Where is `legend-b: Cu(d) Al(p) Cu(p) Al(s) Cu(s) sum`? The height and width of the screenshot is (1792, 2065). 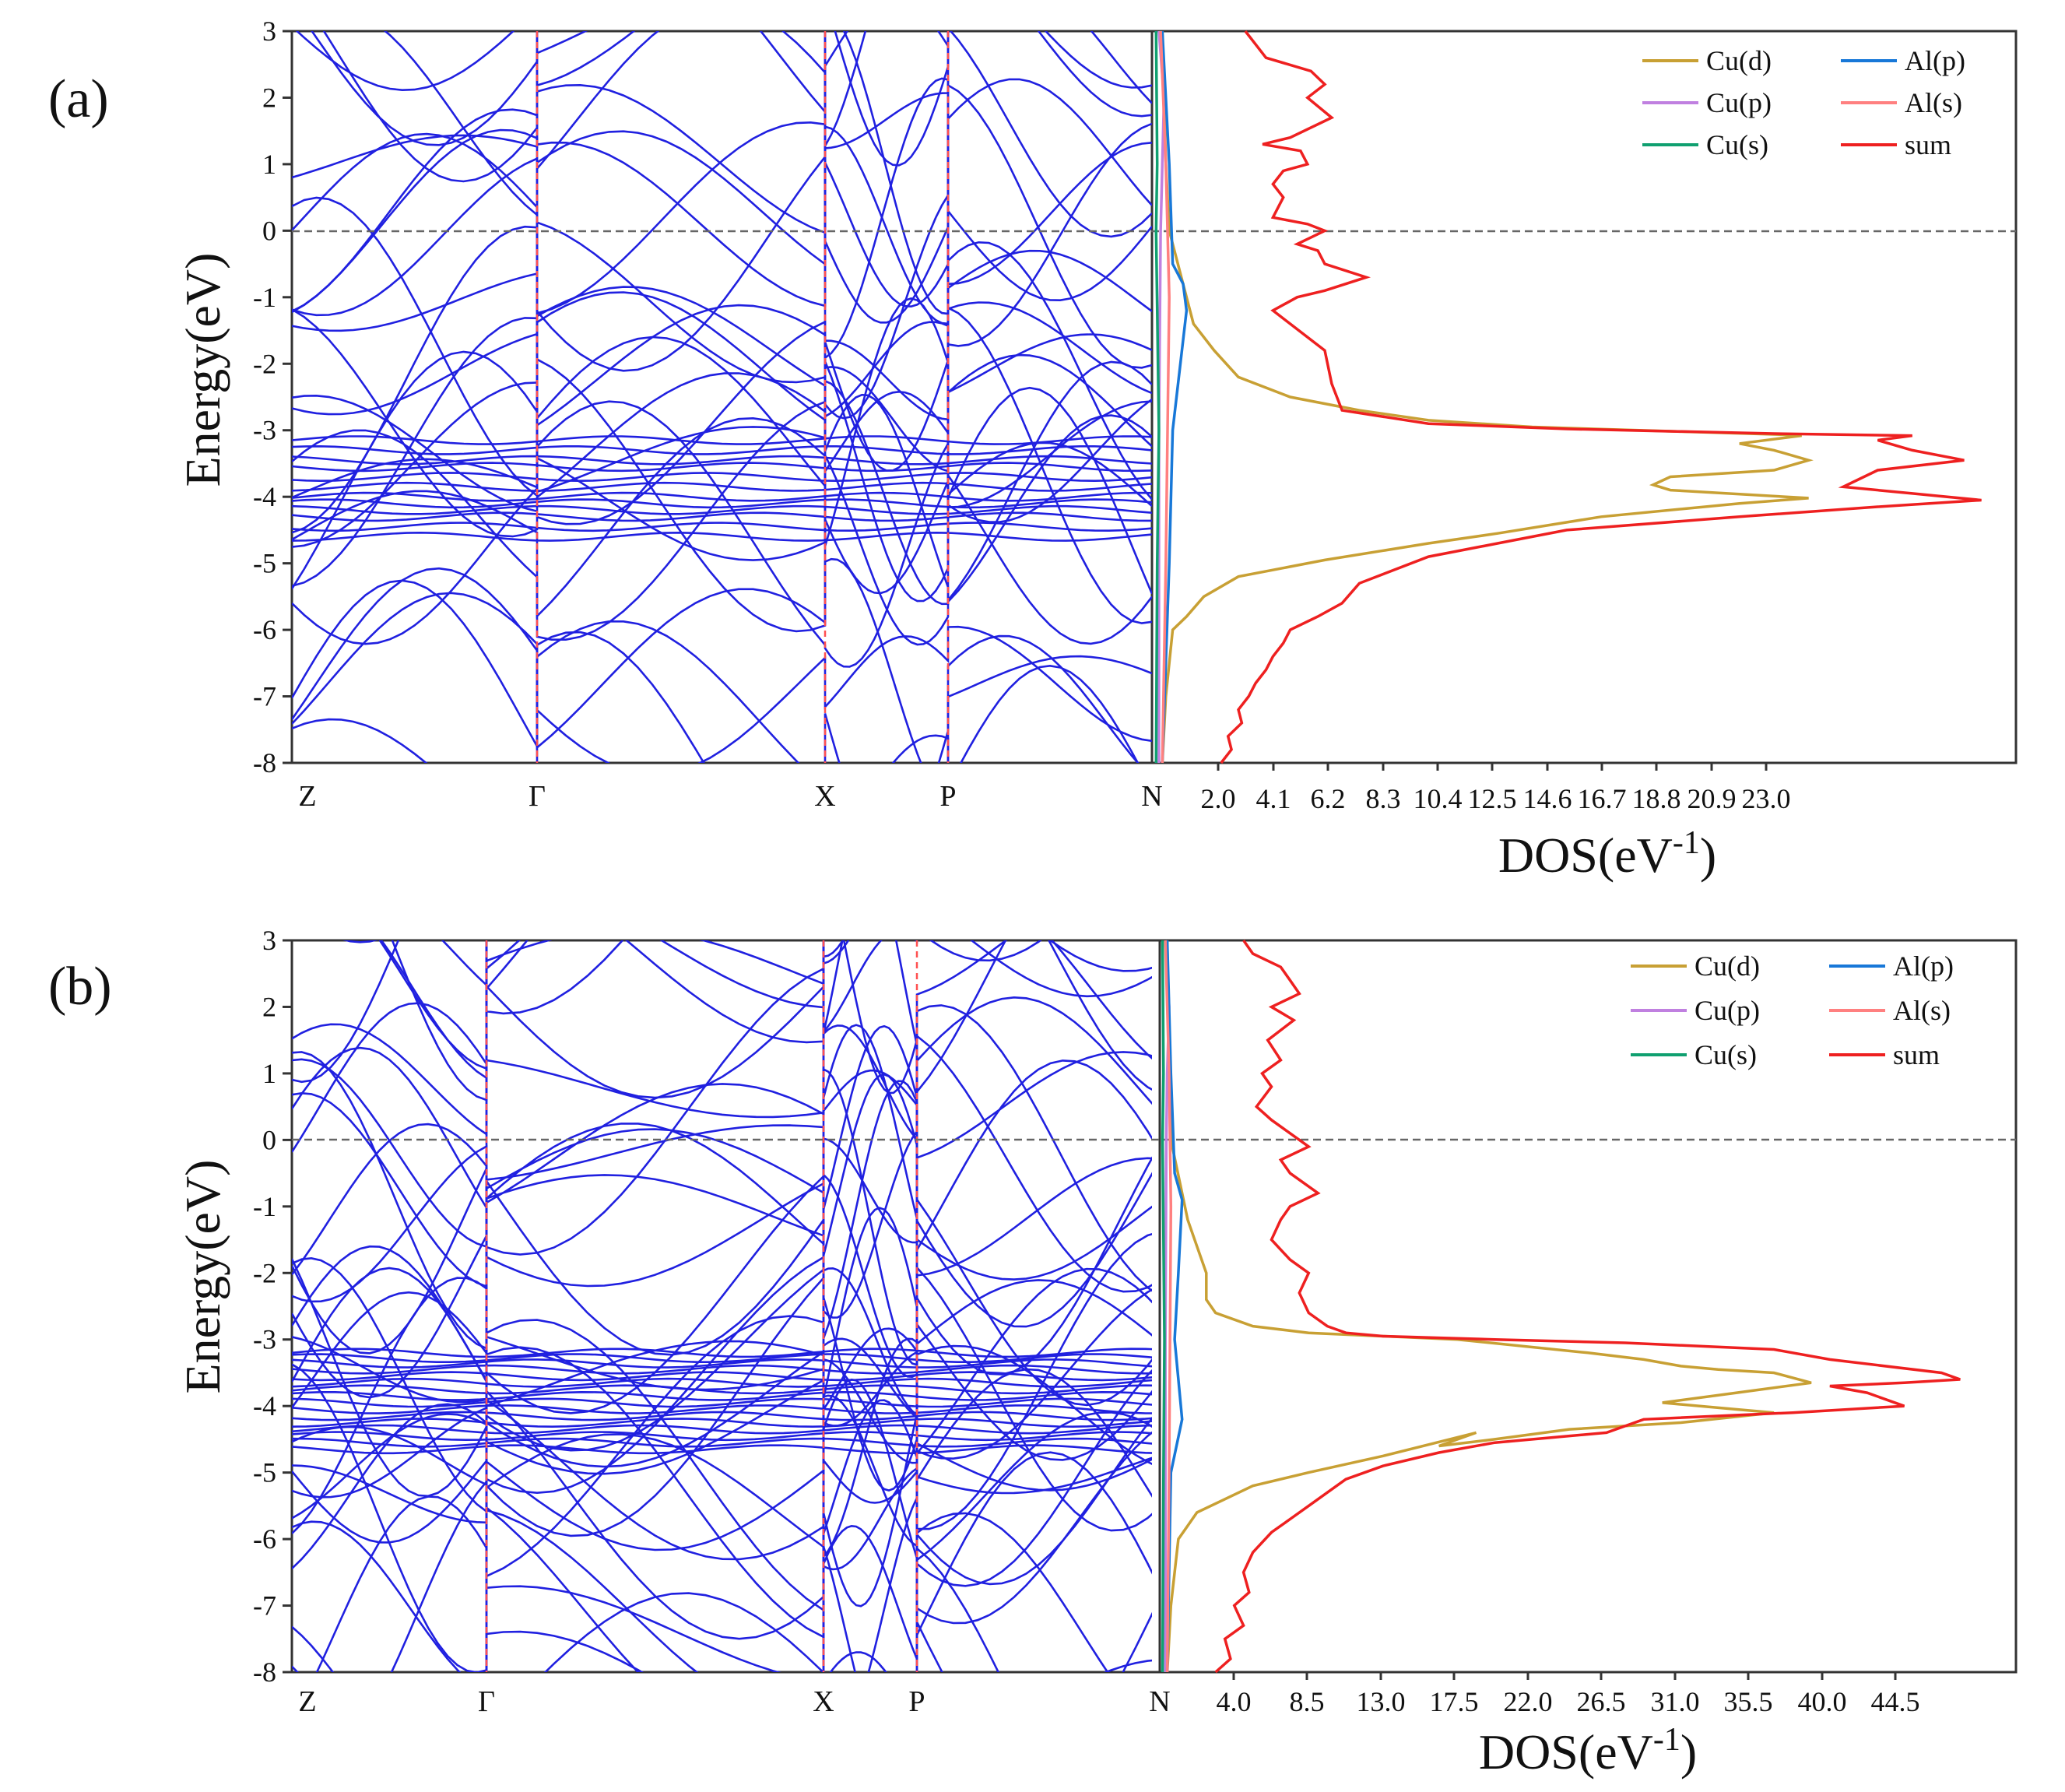 legend-b: Cu(d) Al(p) Cu(p) Al(s) Cu(s) sum is located at coordinates (1792, 1010).